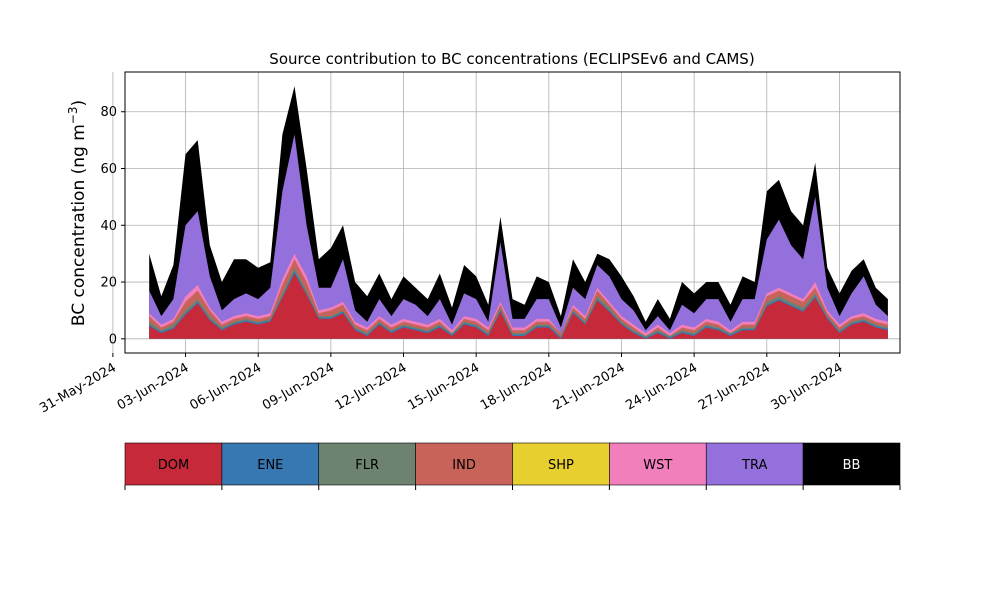 The width and height of the screenshot is (1000, 600). Describe the element at coordinates (108, 112) in the screenshot. I see `y-tick-label: 80` at that location.